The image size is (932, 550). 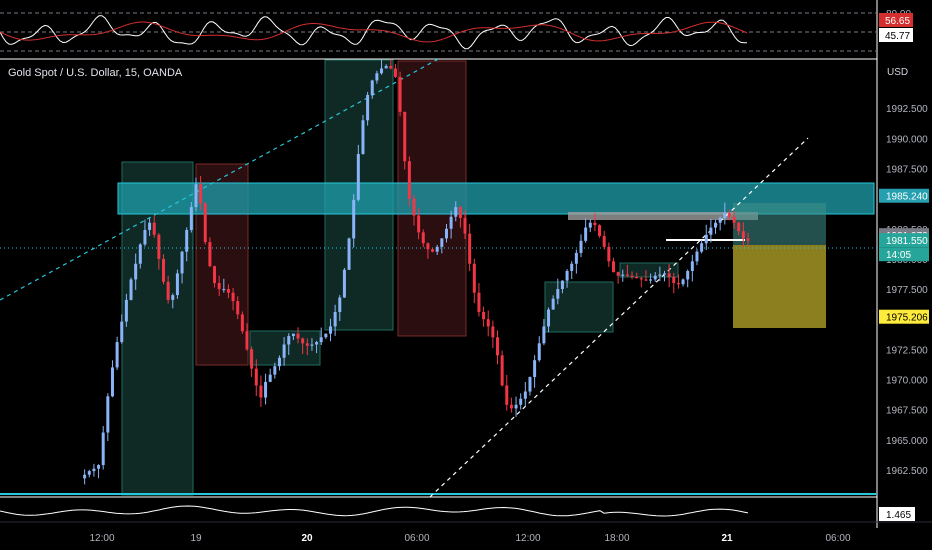 I want to click on rsi-axis: 80.00 56.65 45.77, so click(x=896, y=25).